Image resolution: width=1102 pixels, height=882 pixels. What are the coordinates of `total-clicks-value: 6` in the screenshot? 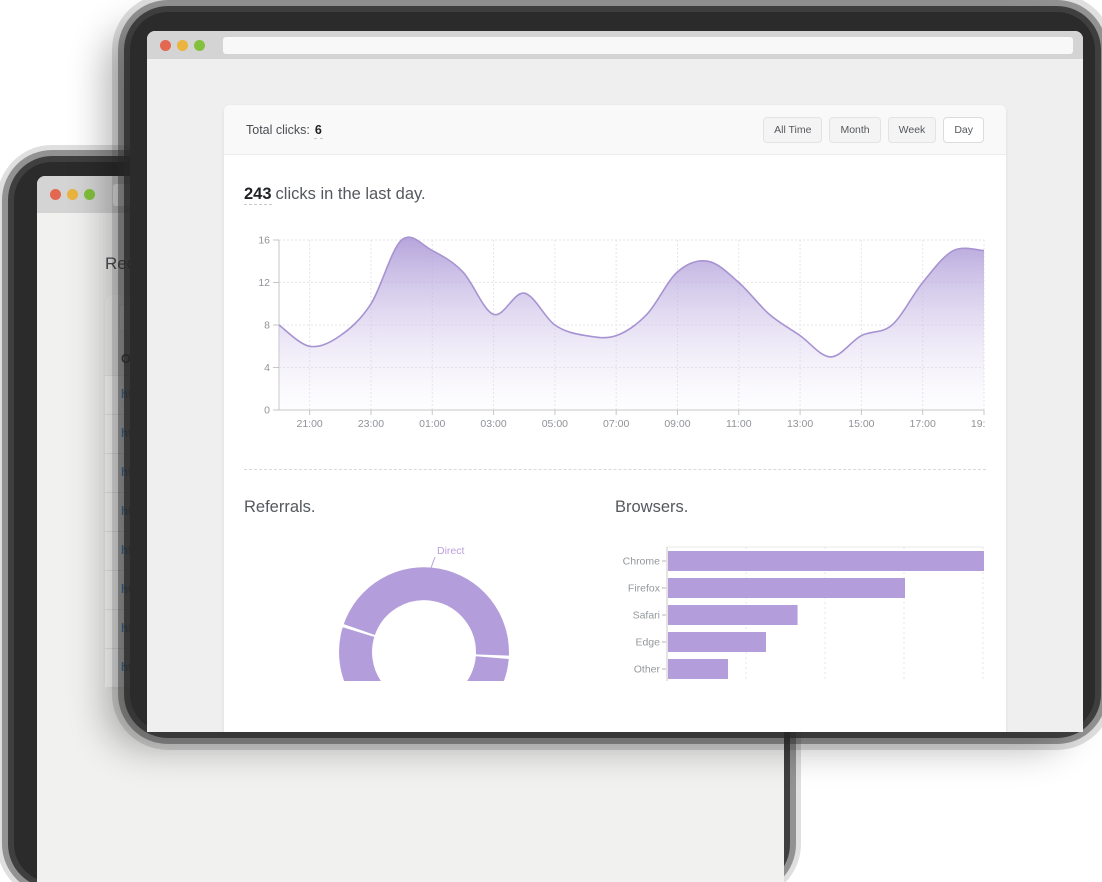 It's located at (318, 130).